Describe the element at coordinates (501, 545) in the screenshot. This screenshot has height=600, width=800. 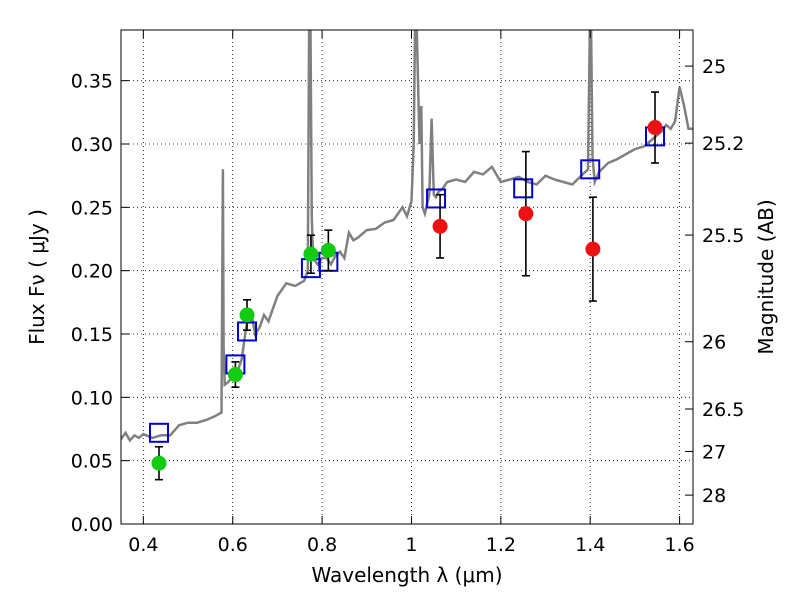
I see `x-tick-label: 1.2` at that location.